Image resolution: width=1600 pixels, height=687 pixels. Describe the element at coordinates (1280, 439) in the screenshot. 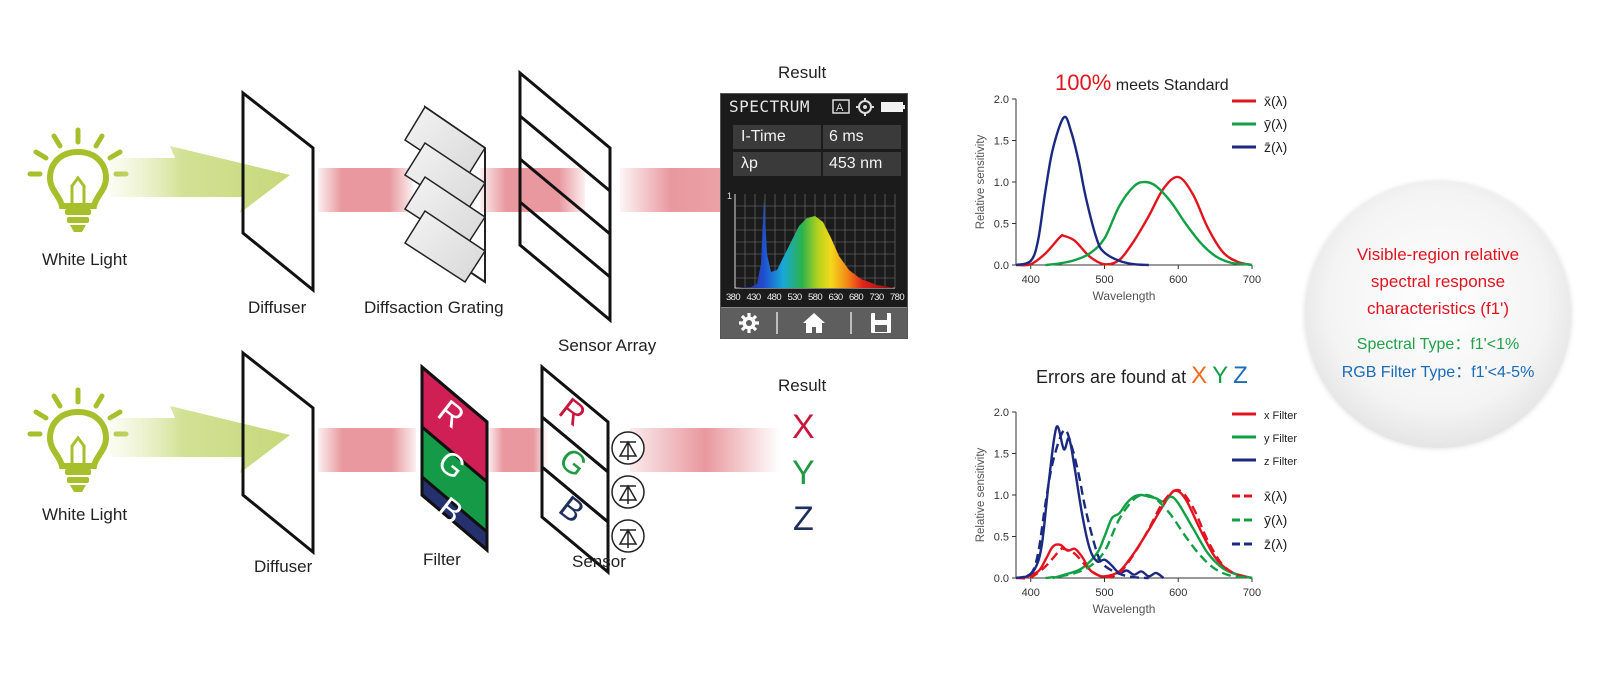

I see `bottom-chart-legend-label-1: y Filter` at that location.